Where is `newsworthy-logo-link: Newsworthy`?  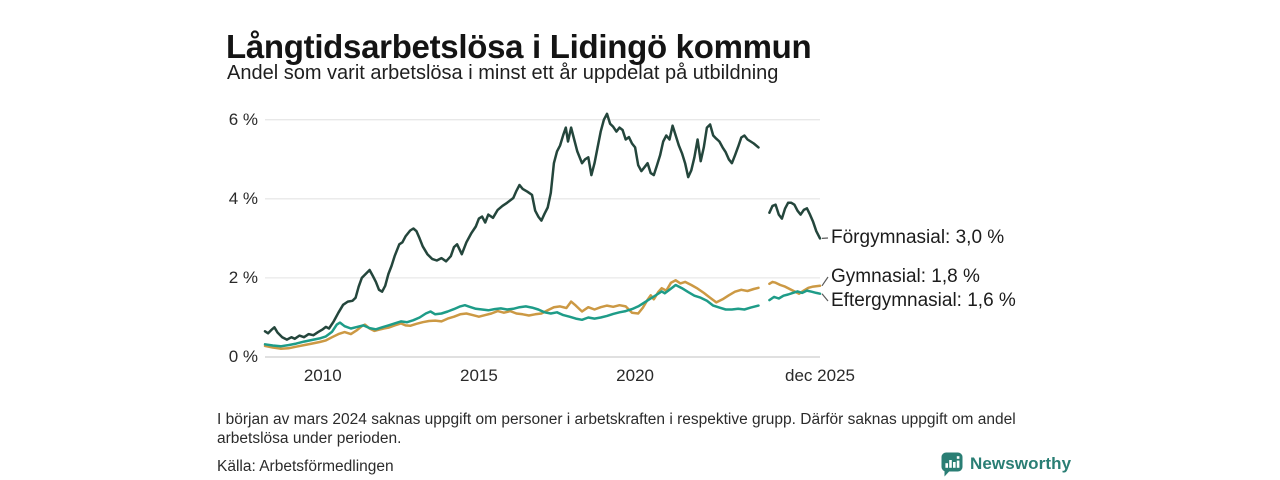
newsworthy-logo-link: Newsworthy is located at coordinates (1005, 464).